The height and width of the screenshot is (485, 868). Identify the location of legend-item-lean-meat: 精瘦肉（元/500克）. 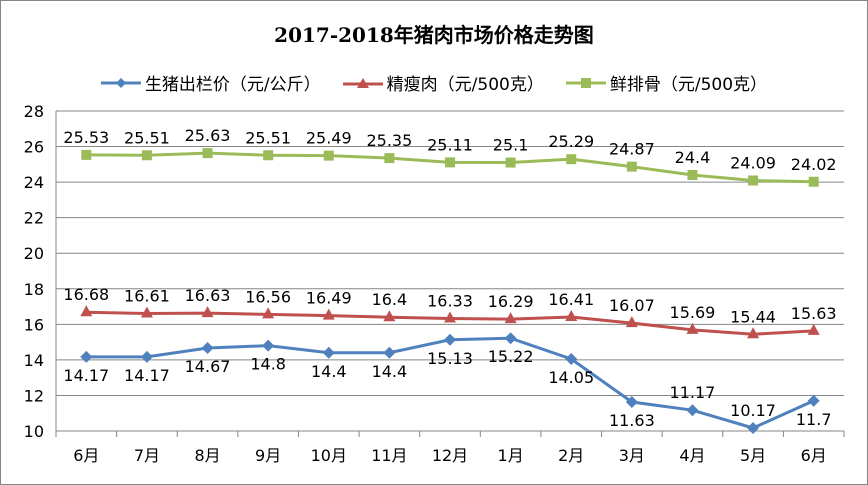
(443, 82).